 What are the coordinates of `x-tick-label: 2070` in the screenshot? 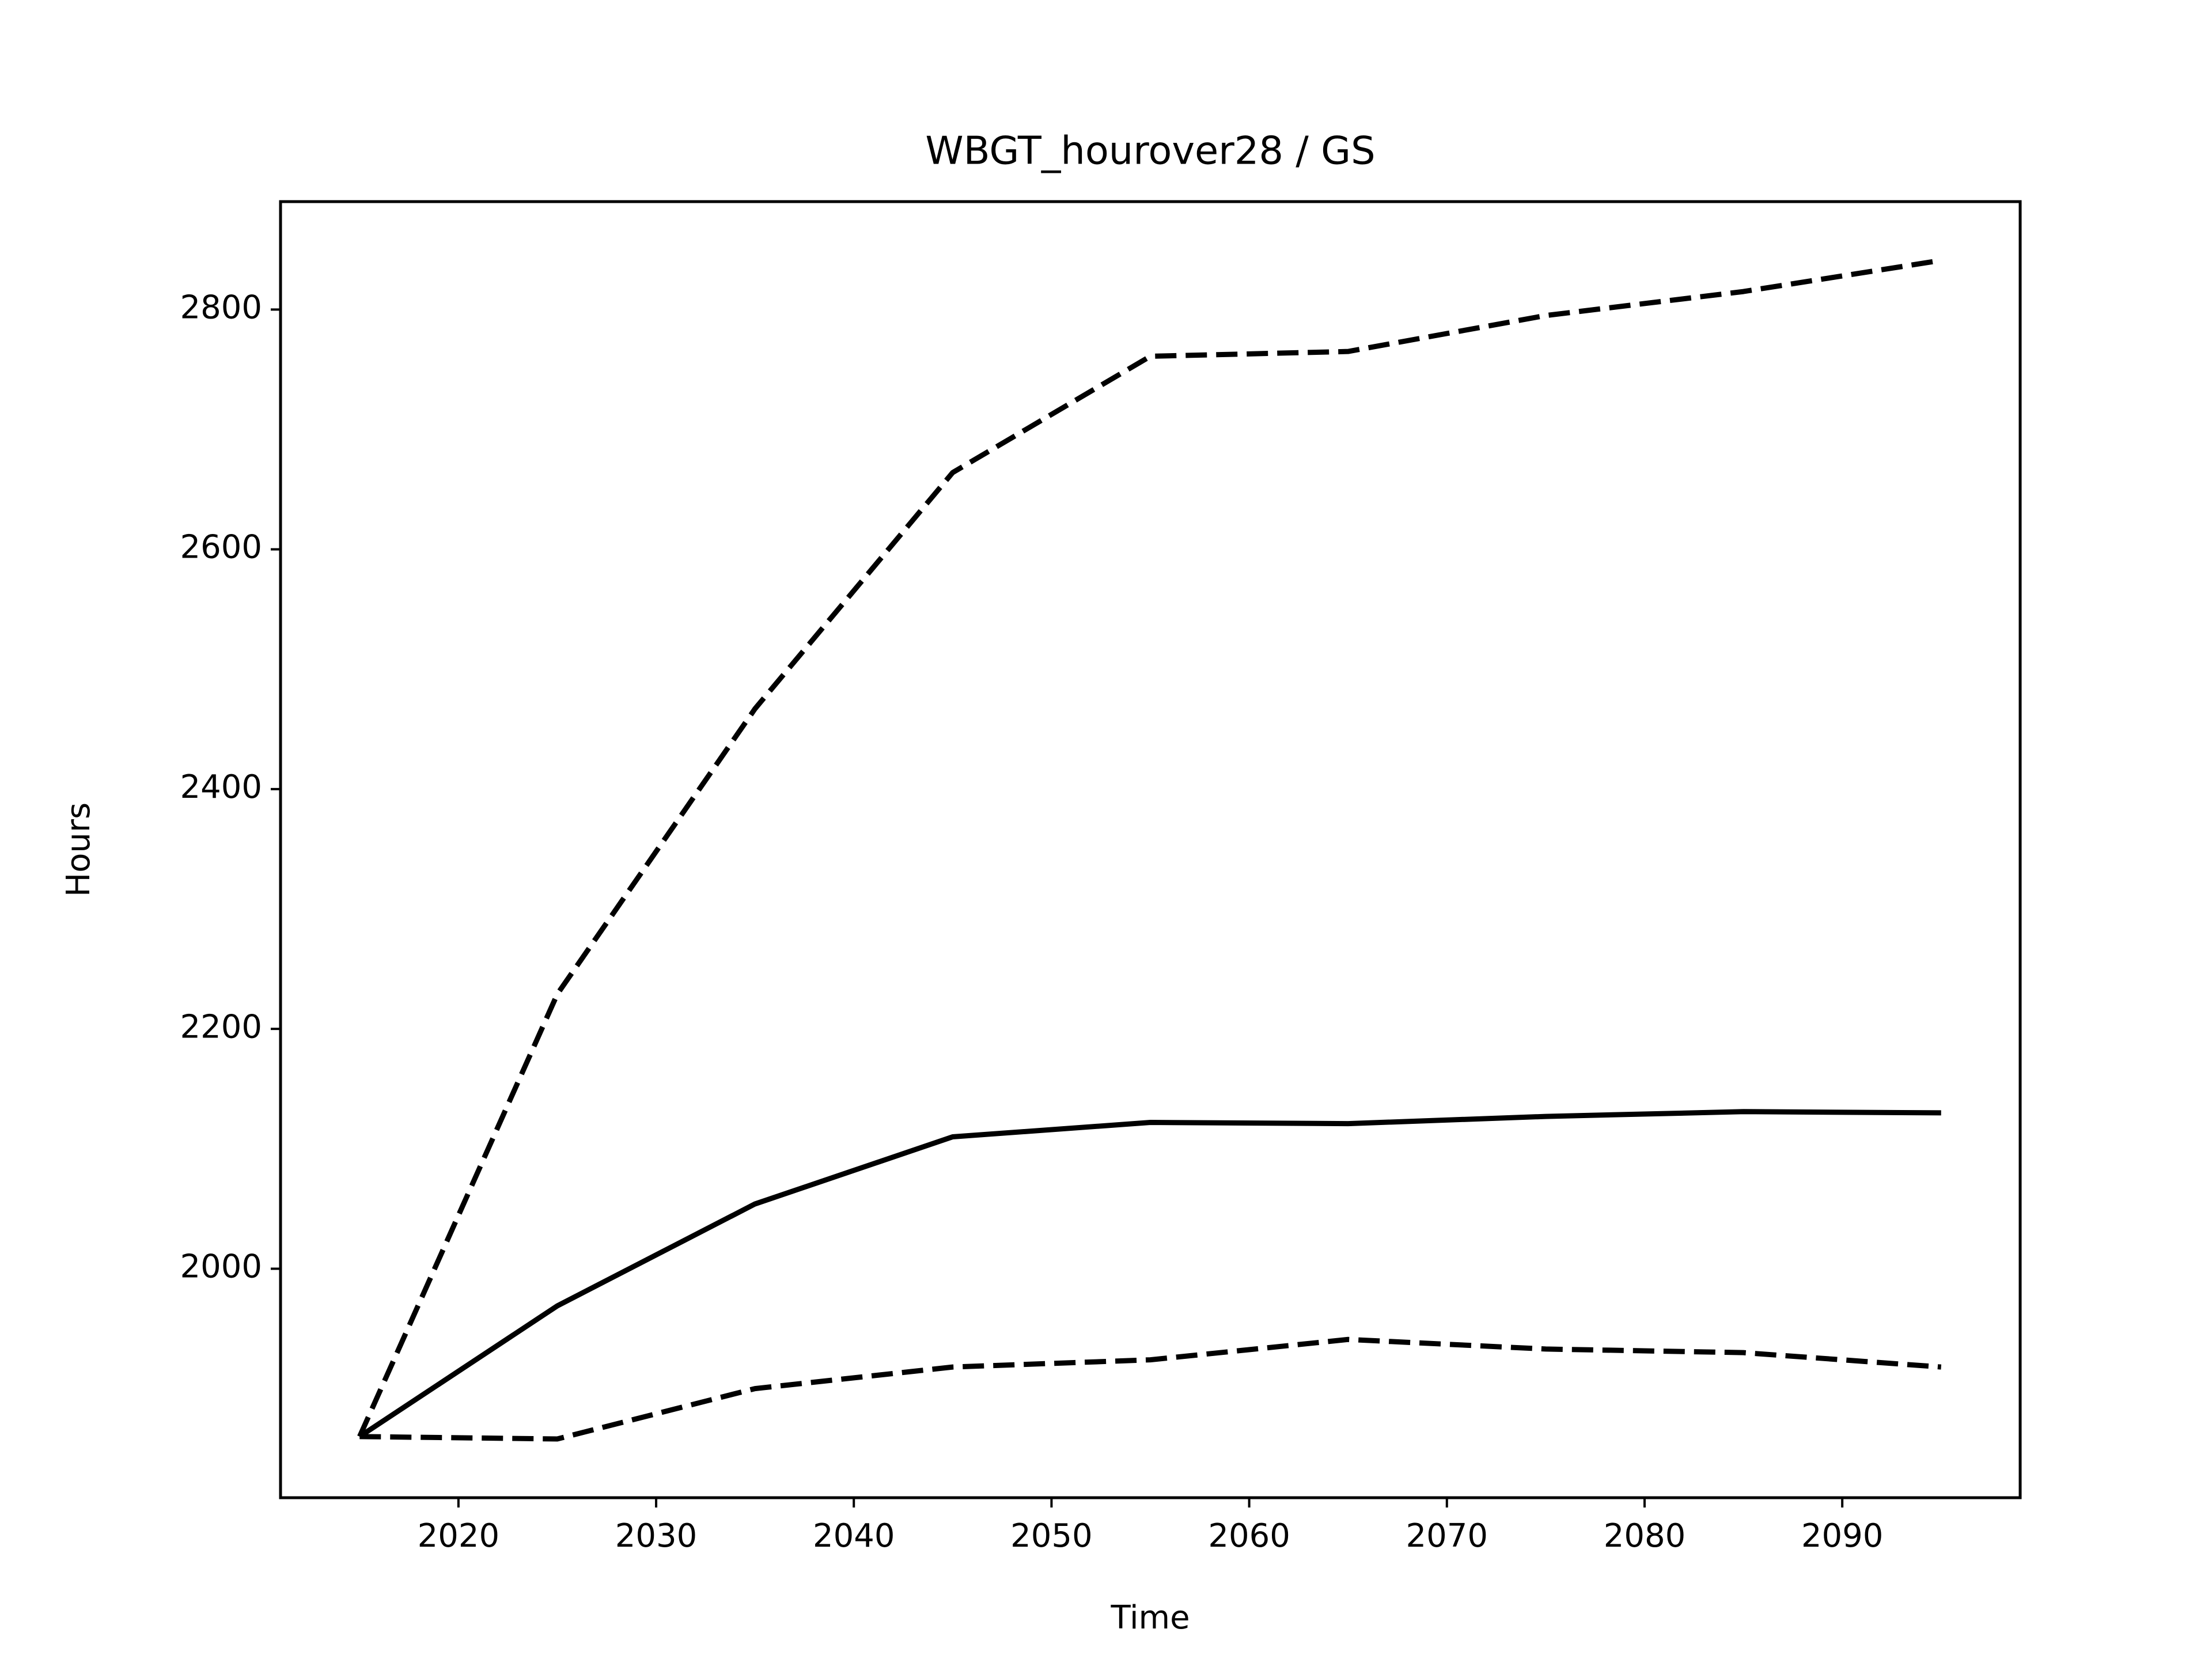 It's located at (1447, 1536).